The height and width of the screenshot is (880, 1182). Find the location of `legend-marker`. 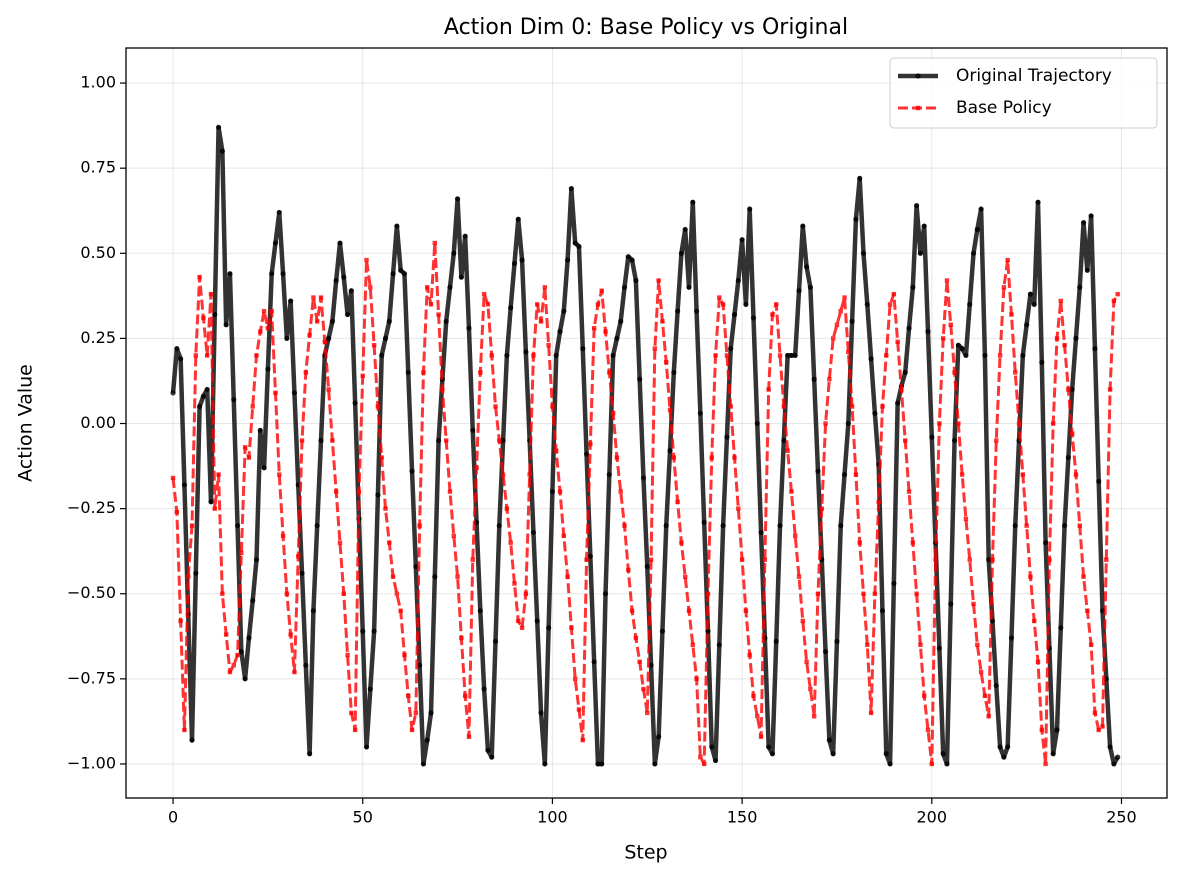

legend-marker is located at coordinates (918, 108).